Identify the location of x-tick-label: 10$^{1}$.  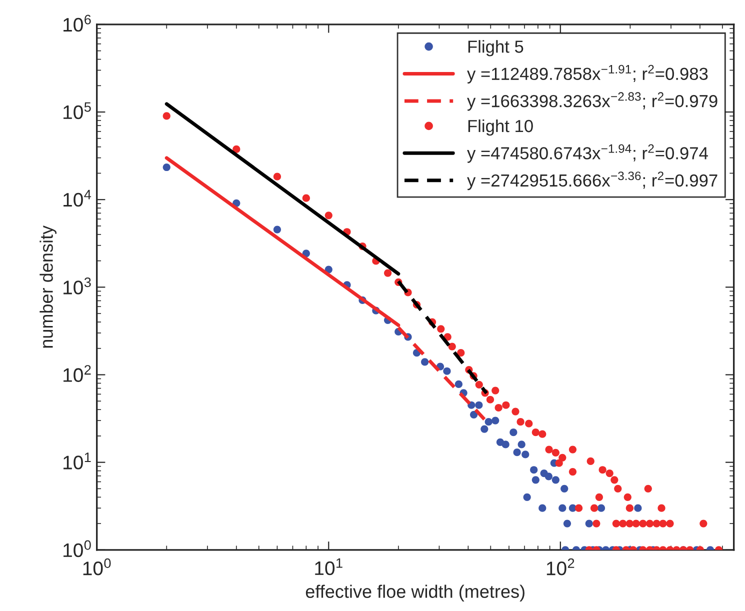
(328, 567).